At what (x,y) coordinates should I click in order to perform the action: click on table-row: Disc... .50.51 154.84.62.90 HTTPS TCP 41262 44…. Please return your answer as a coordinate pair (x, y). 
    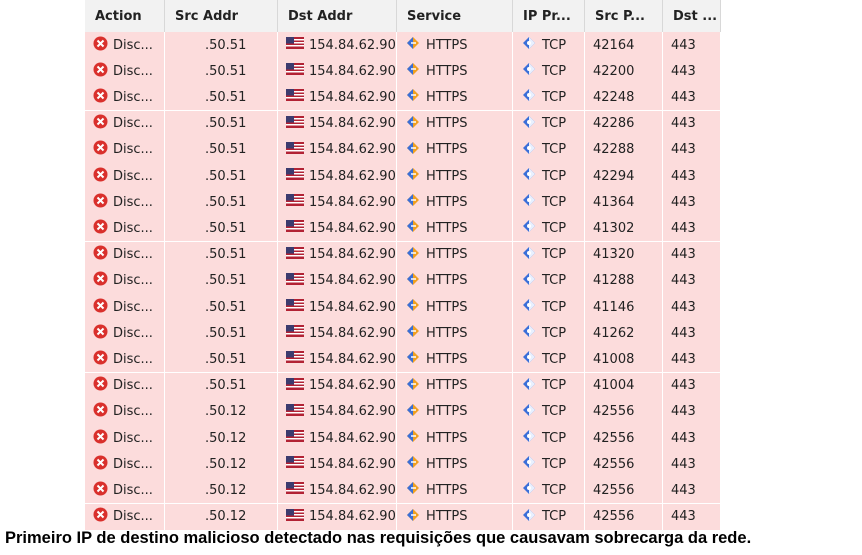
    Looking at the image, I should click on (403, 334).